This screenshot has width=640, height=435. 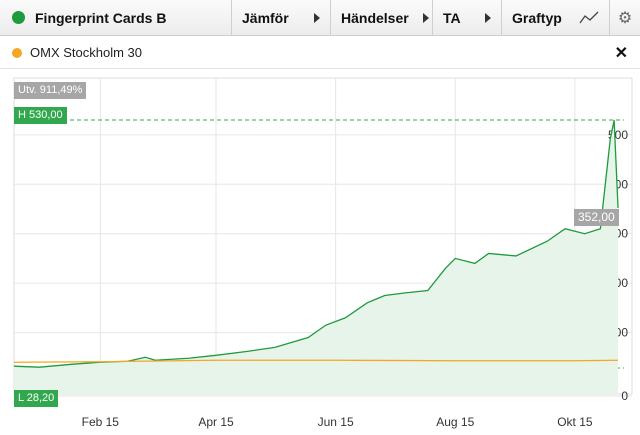 I want to click on settings-button: ⚙, so click(x=625, y=17).